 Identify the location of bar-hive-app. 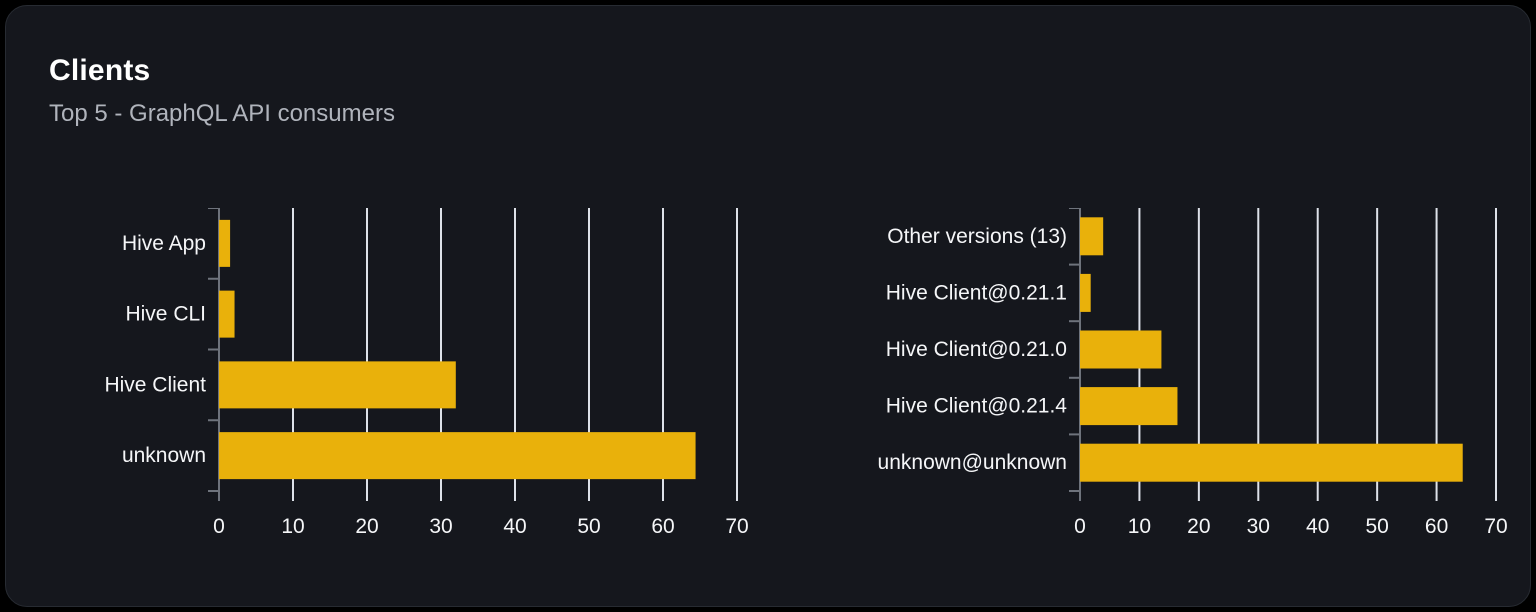
(225, 243).